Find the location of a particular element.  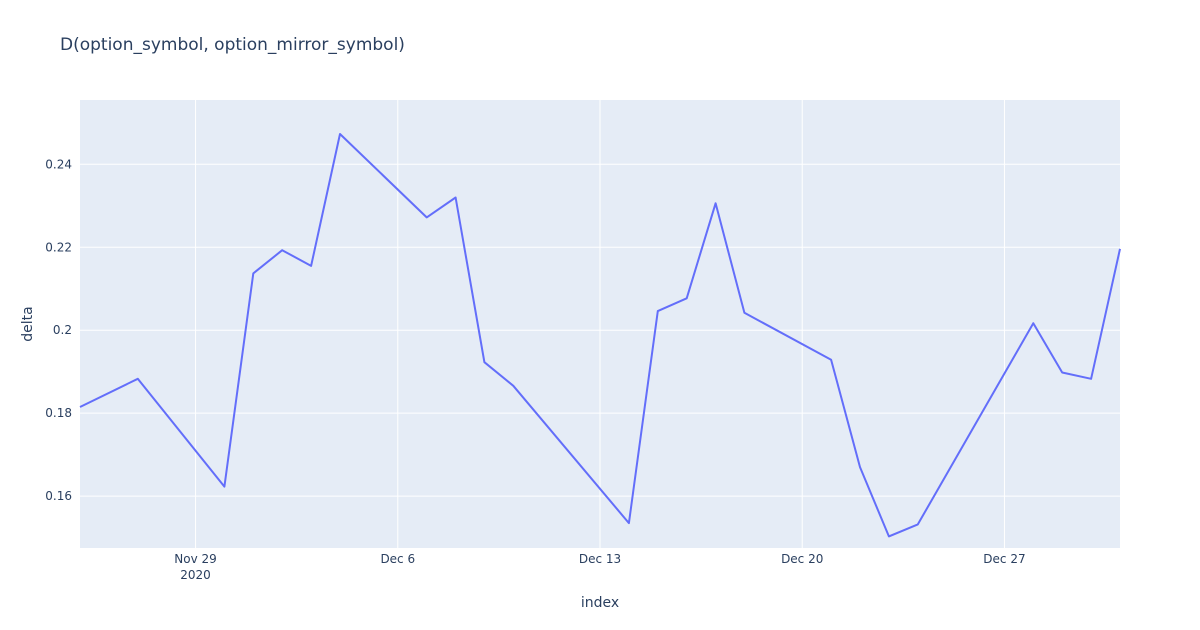

y-tick-label: 0.18 is located at coordinates (58, 413).